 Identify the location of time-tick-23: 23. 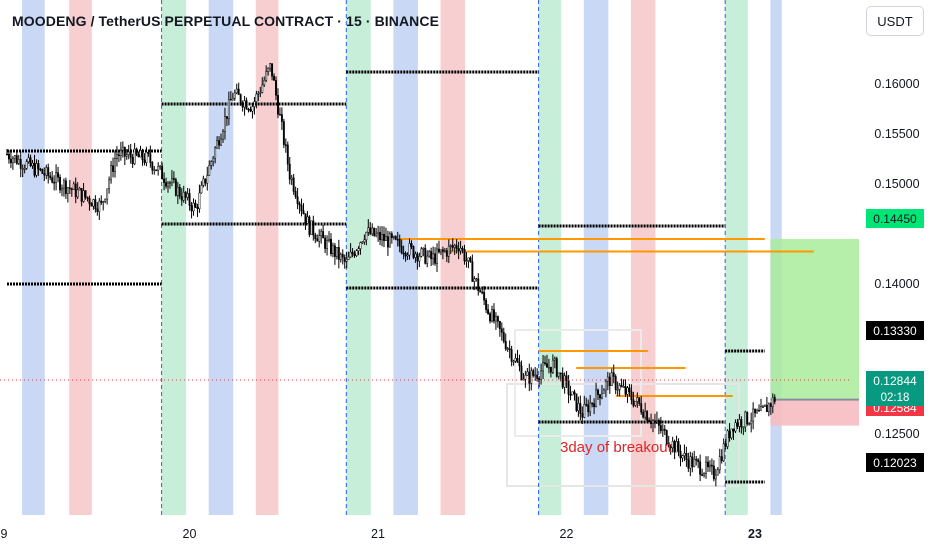
(755, 534).